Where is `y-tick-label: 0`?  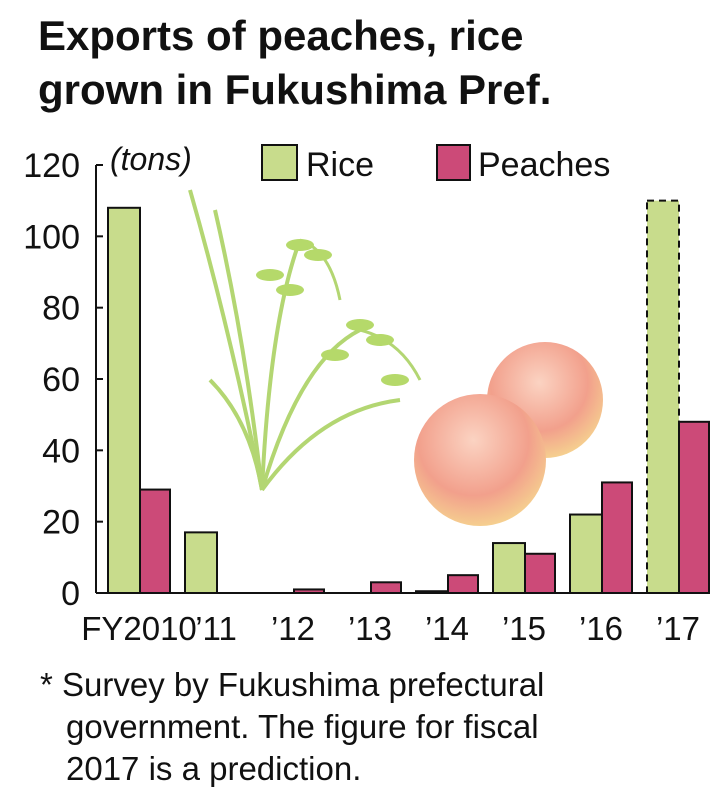 y-tick-label: 0 is located at coordinates (70, 594).